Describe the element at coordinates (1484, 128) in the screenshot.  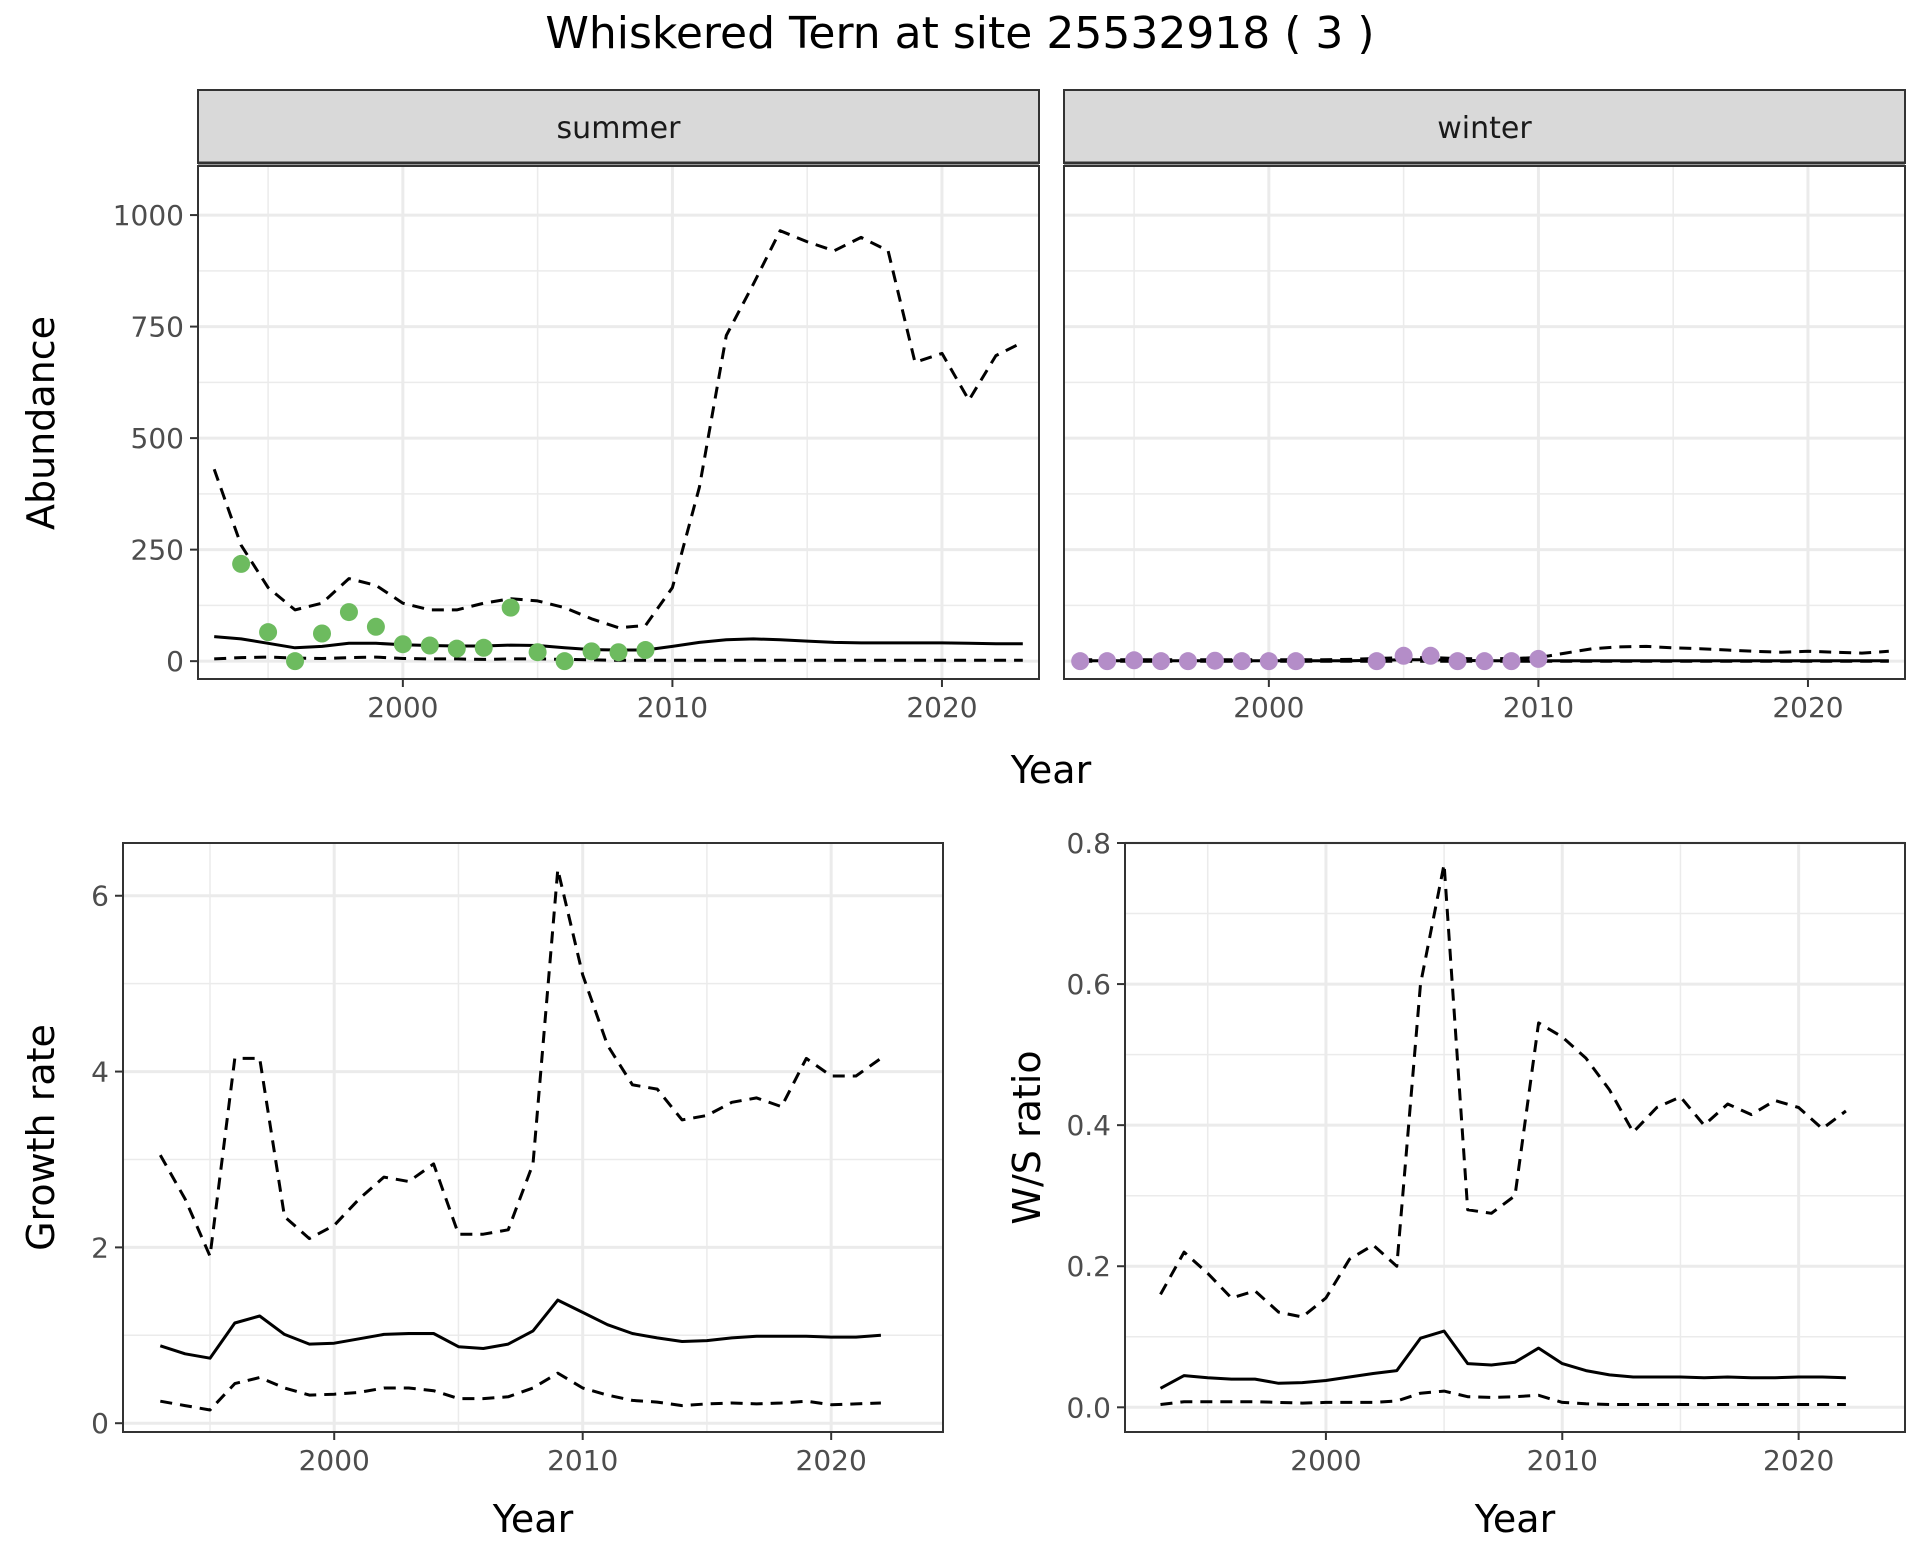
I see `facet-strip-label: winter` at that location.